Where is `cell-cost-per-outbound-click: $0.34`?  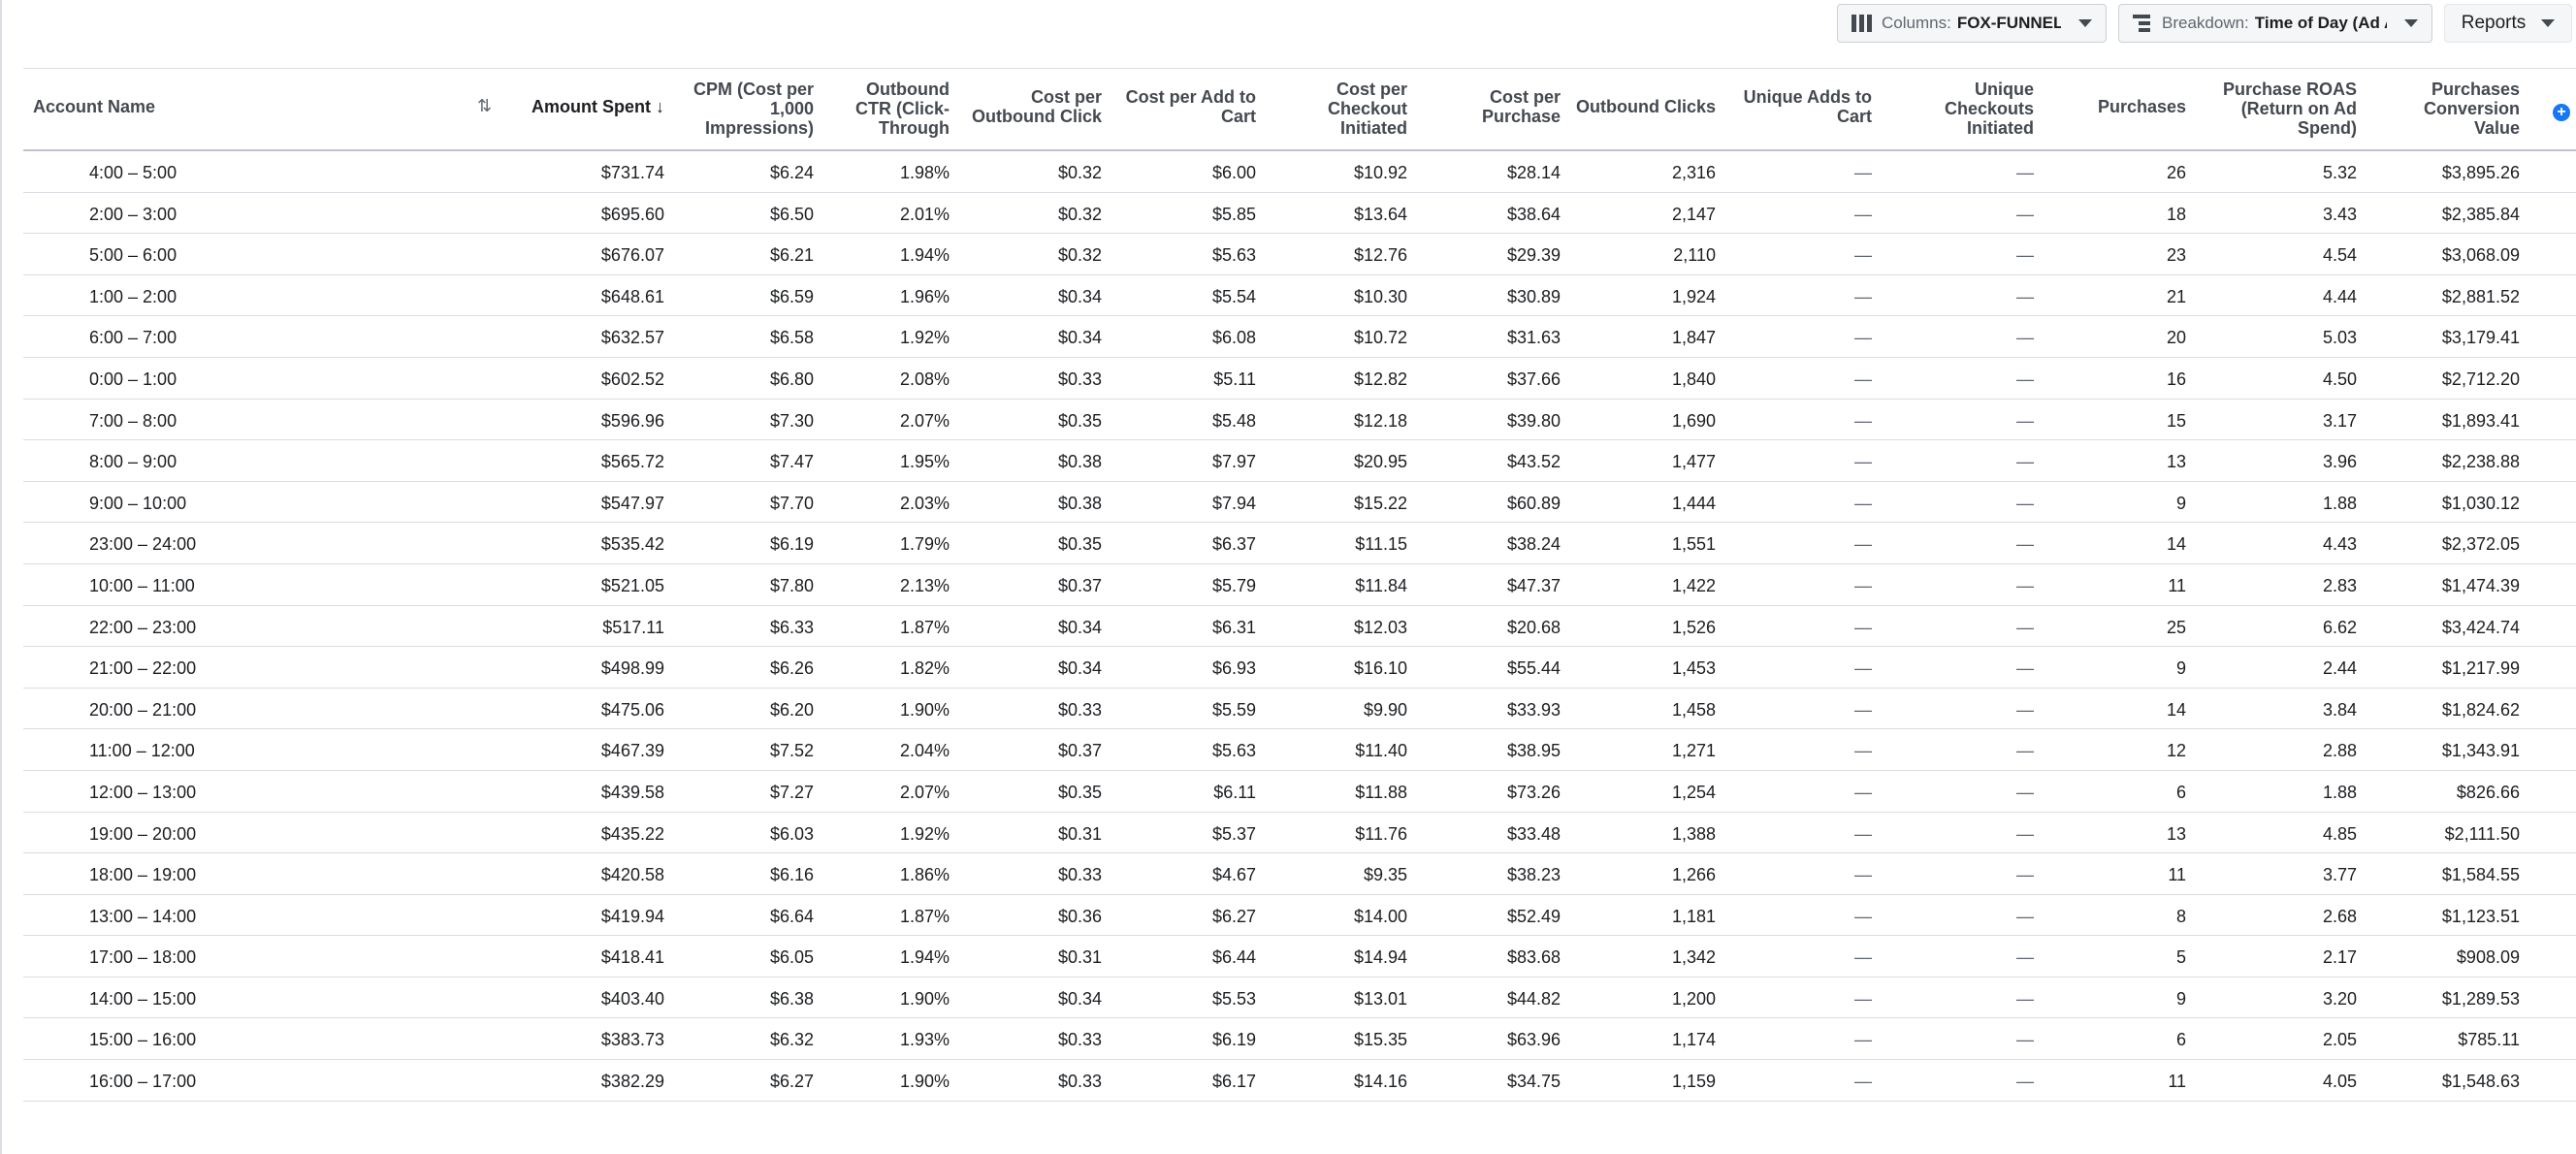 cell-cost-per-outbound-click: $0.34 is located at coordinates (1079, 627).